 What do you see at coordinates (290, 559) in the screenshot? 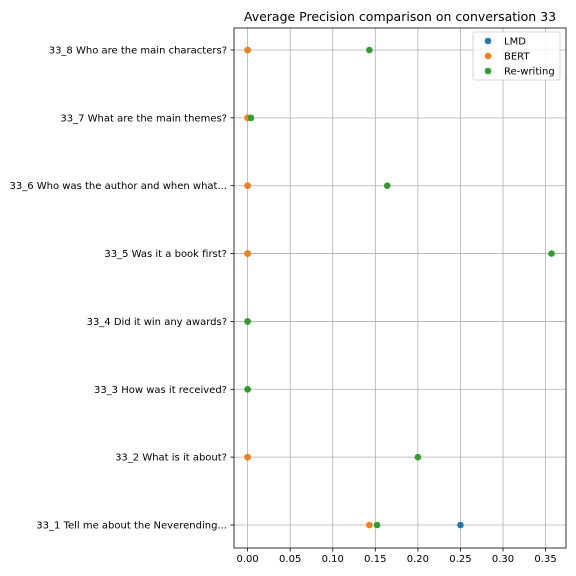
I see `x-tick-label: 0.05` at bounding box center [290, 559].